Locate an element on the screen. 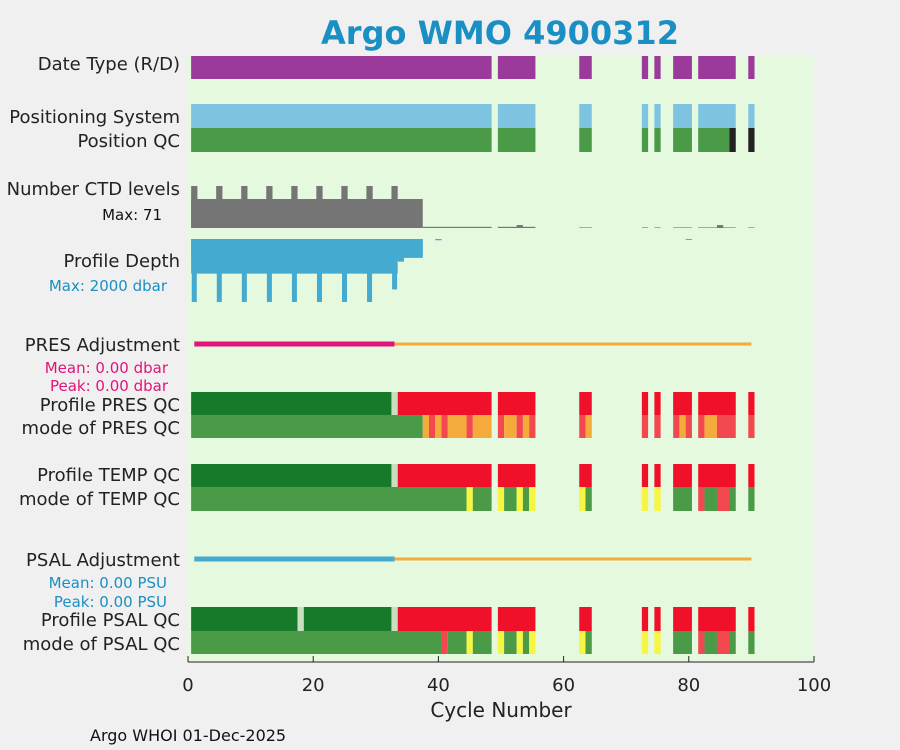 The width and height of the screenshot is (900, 750). x-axis-label: Cycle Number is located at coordinates (501, 710).